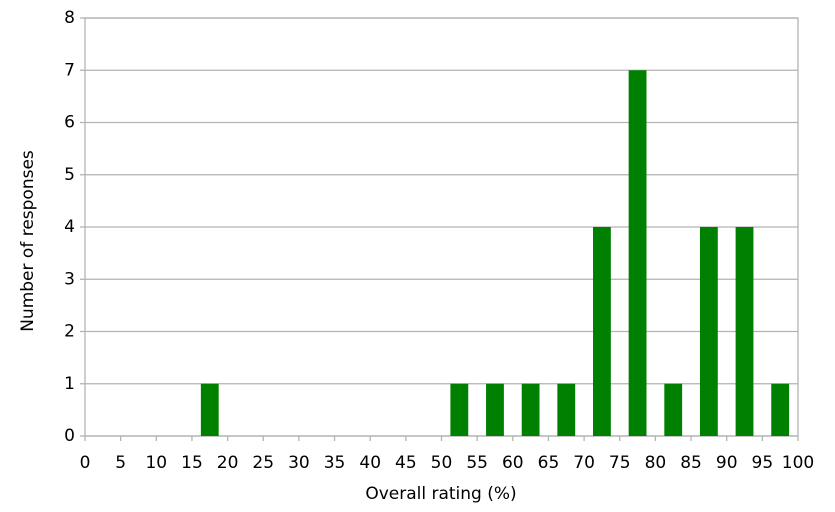 This screenshot has width=835, height=512. I want to click on x-tick-label: 35, so click(335, 463).